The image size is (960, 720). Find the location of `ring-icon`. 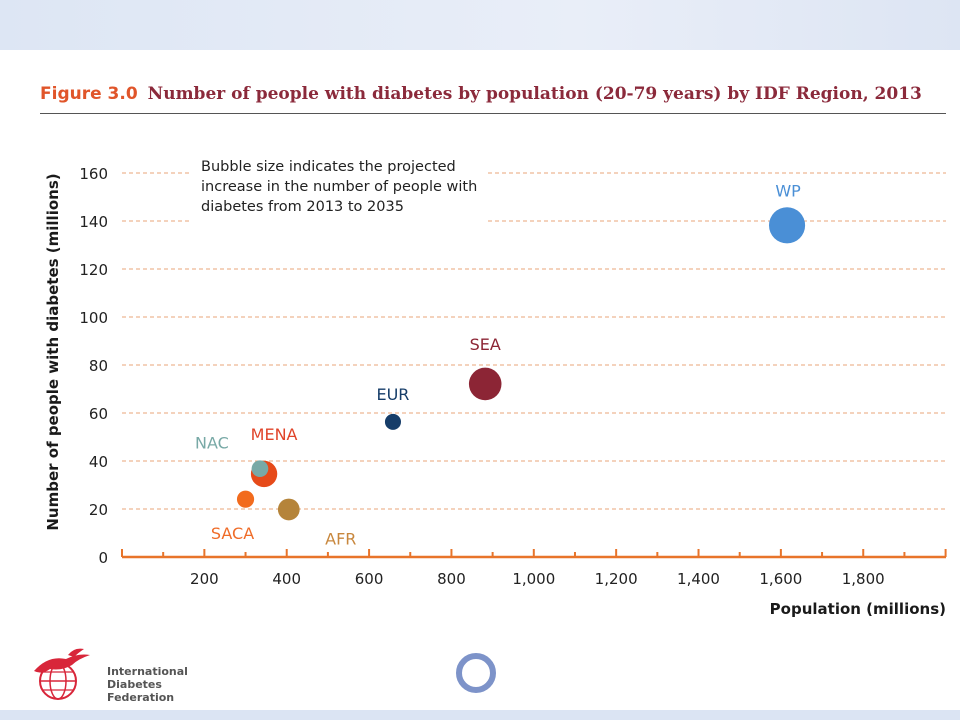

ring-icon is located at coordinates (476, 673).